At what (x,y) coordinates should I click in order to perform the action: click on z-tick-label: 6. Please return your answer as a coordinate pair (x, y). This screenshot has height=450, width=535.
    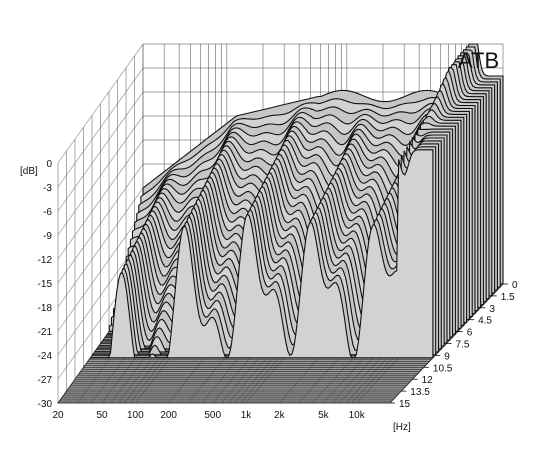
    Looking at the image, I should click on (470, 333).